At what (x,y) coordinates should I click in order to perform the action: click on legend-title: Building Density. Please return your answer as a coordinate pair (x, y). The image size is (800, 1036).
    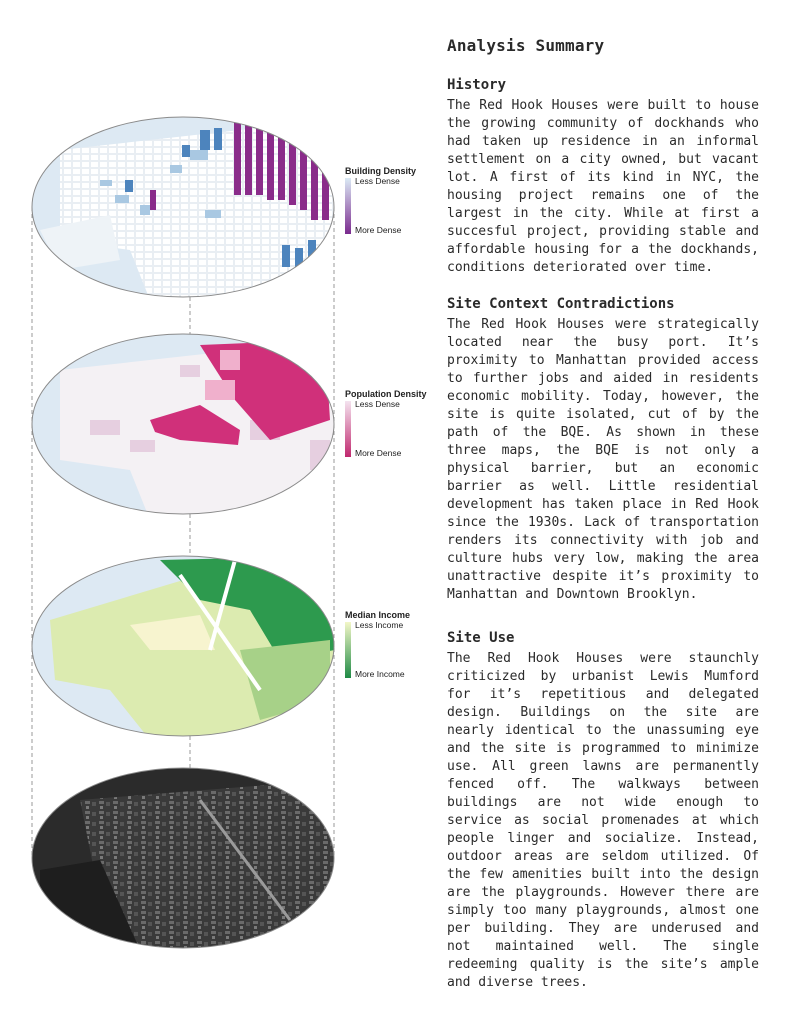
    Looking at the image, I should click on (381, 171).